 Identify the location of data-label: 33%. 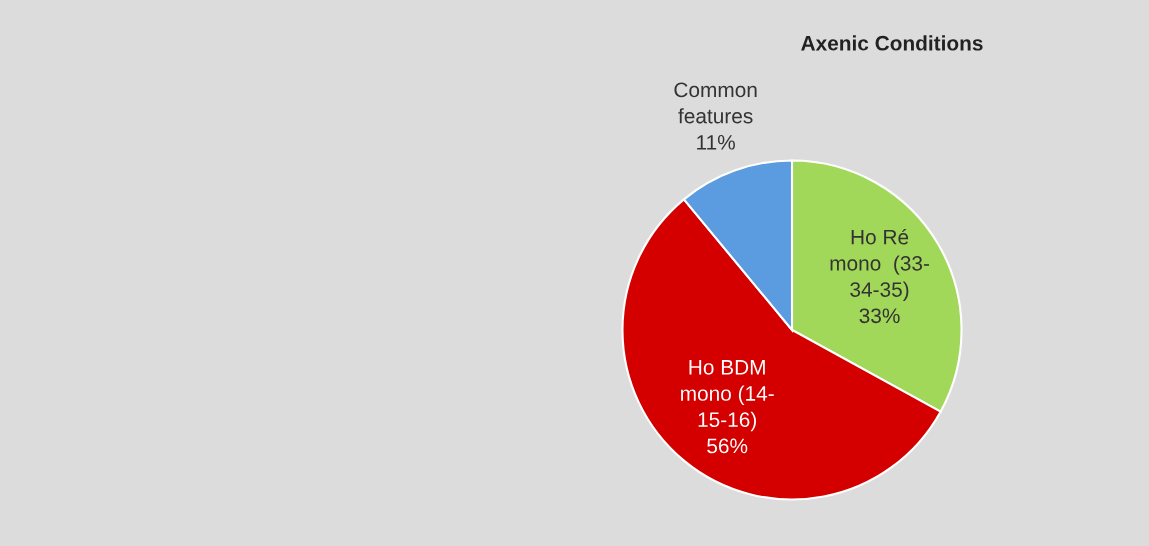
(879, 316).